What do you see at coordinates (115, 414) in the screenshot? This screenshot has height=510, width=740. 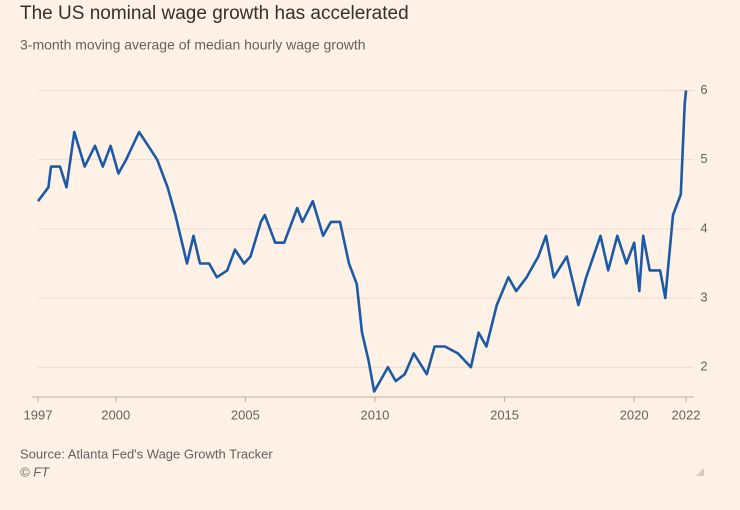 I see `x-tick-label: 2000` at bounding box center [115, 414].